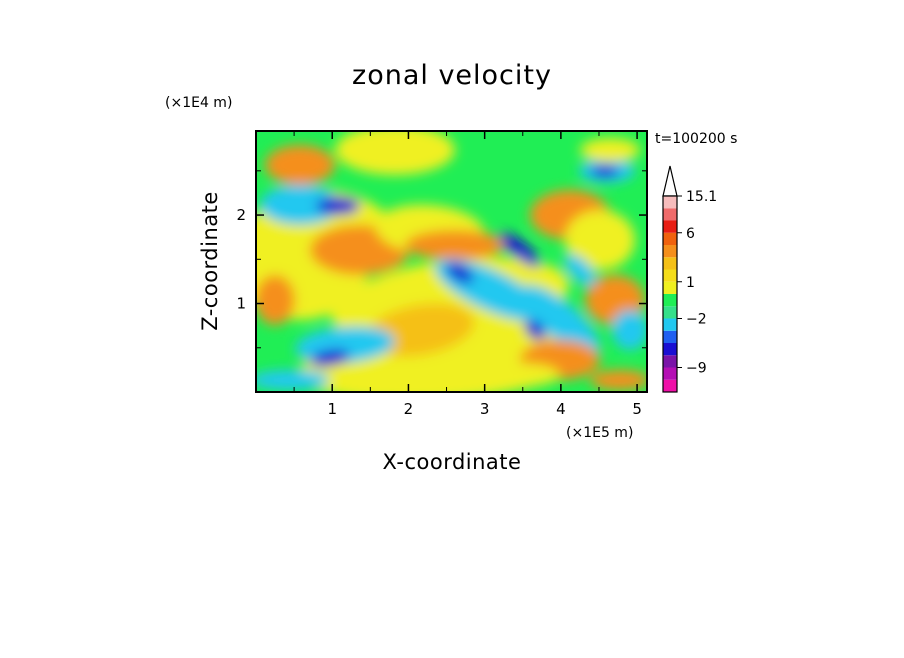  Describe the element at coordinates (696, 320) in the screenshot. I see `colorbar-tick-label: −2` at that location.